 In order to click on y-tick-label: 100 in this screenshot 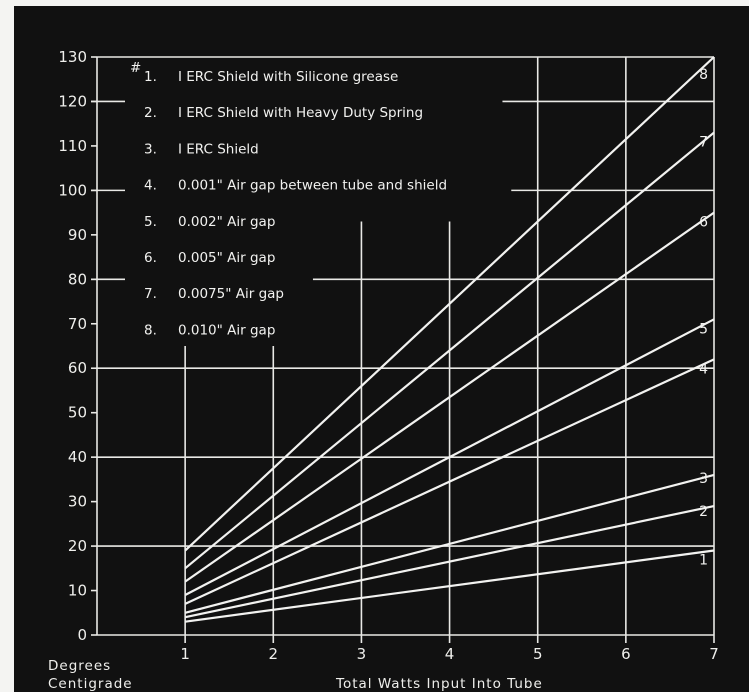, I will do `click(72, 190)`.